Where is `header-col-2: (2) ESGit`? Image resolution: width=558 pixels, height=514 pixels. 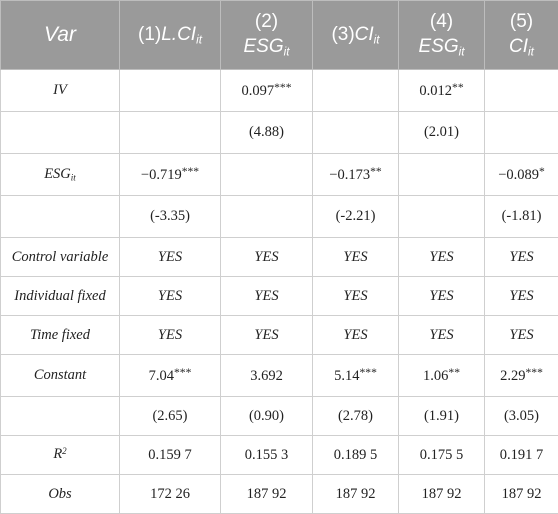 header-col-2: (2) ESGit is located at coordinates (267, 35).